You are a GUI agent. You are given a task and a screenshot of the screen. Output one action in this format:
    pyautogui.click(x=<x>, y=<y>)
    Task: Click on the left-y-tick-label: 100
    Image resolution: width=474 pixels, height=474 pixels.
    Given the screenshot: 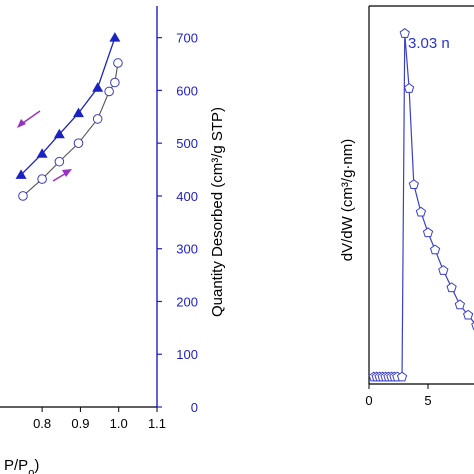 What is the action you would take?
    pyautogui.click(x=187, y=354)
    